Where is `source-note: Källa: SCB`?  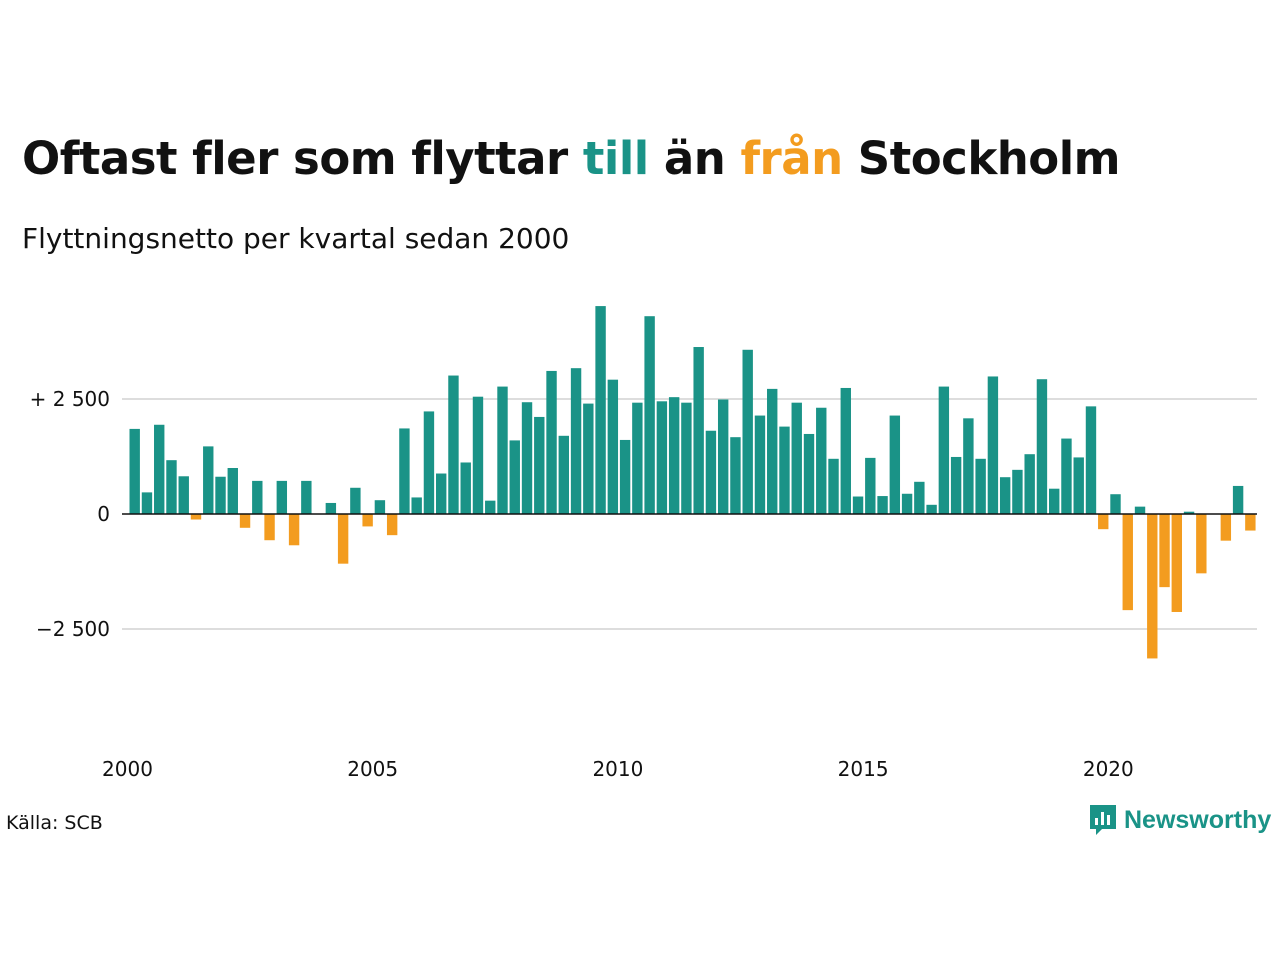
source-note: Källa: SCB is located at coordinates (54, 823).